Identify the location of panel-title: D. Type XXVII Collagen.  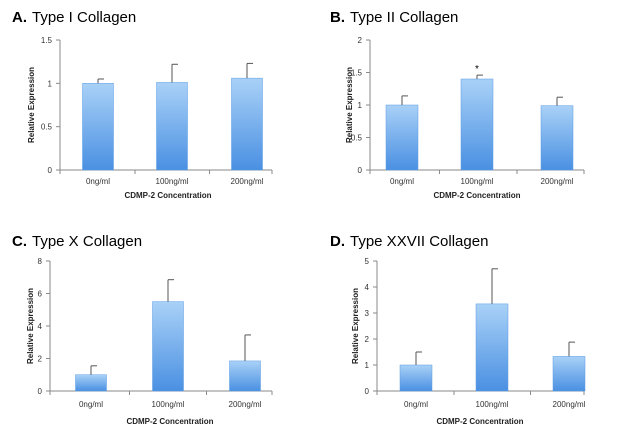
(409, 241).